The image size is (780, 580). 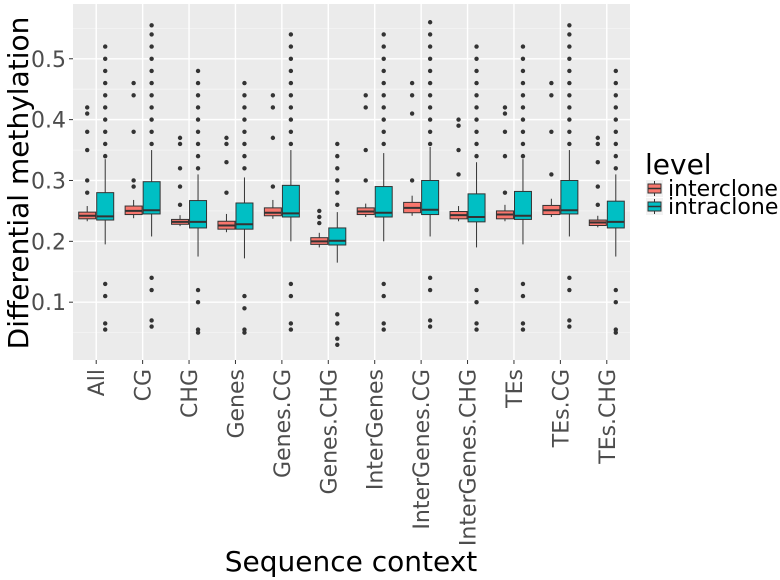 What do you see at coordinates (351, 561) in the screenshot?
I see `x-axis-title: Sequence context` at bounding box center [351, 561].